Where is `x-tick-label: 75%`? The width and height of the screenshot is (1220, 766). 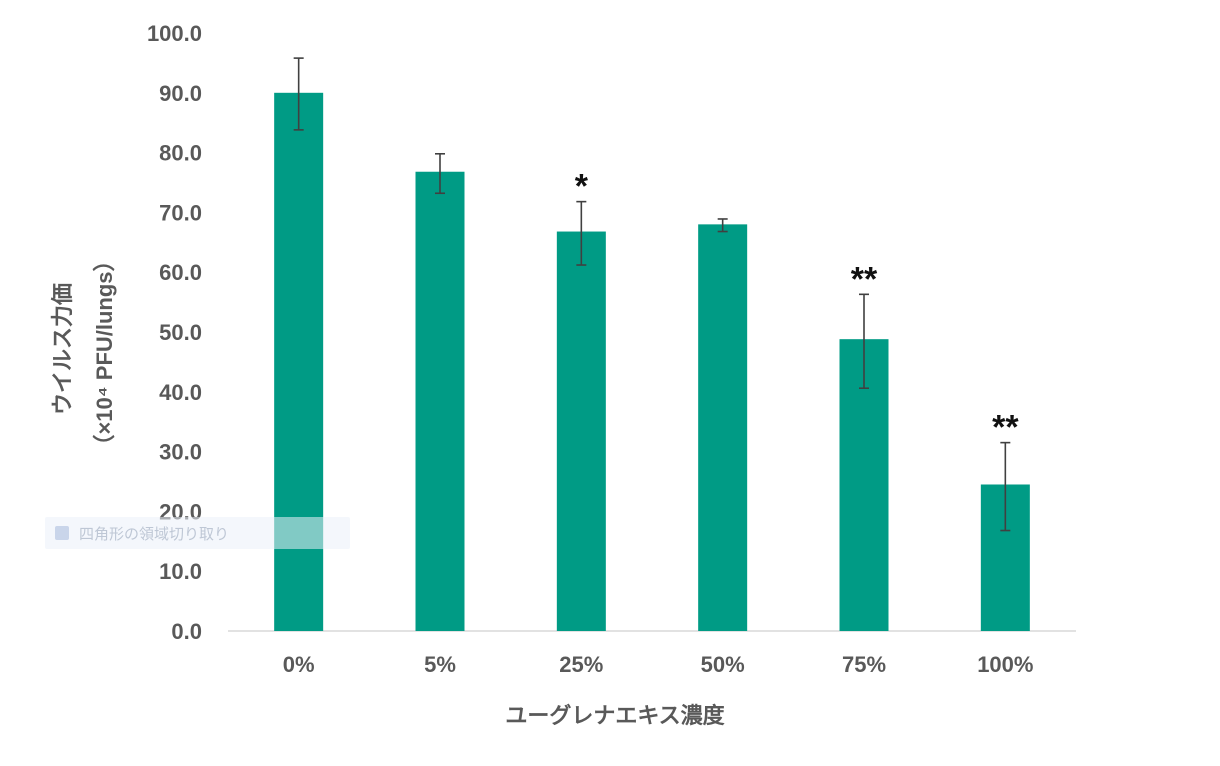
x-tick-label: 75% is located at coordinates (864, 664).